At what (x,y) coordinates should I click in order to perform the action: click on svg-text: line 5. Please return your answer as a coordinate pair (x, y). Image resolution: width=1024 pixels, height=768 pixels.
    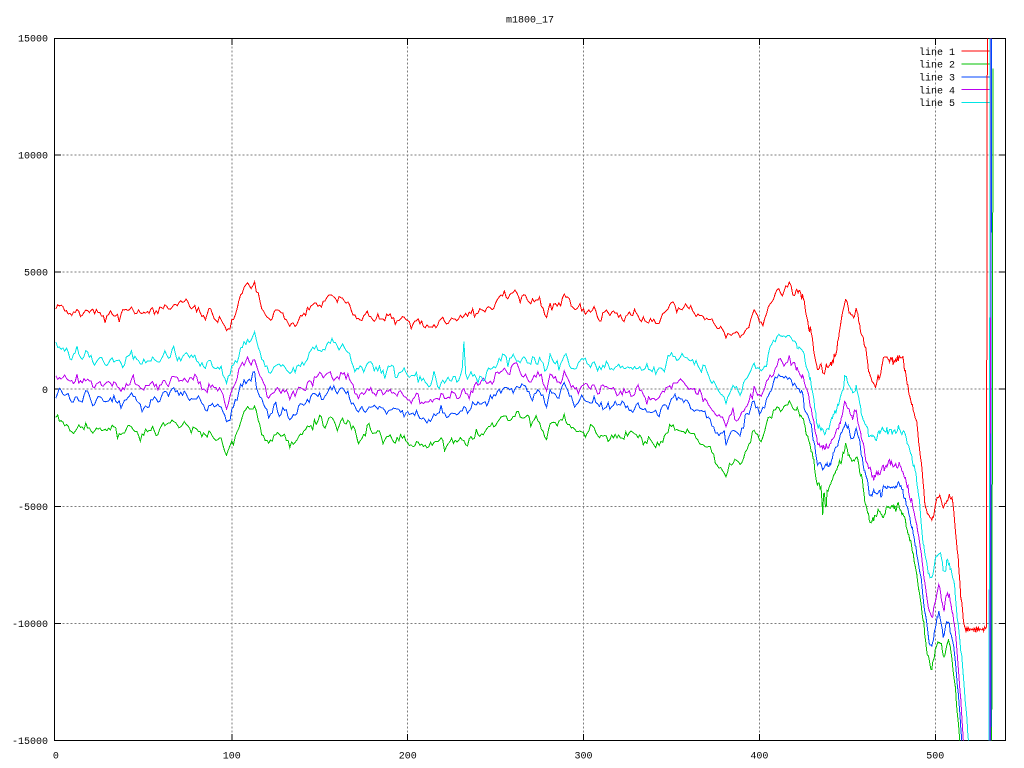
    Looking at the image, I should click on (937, 104).